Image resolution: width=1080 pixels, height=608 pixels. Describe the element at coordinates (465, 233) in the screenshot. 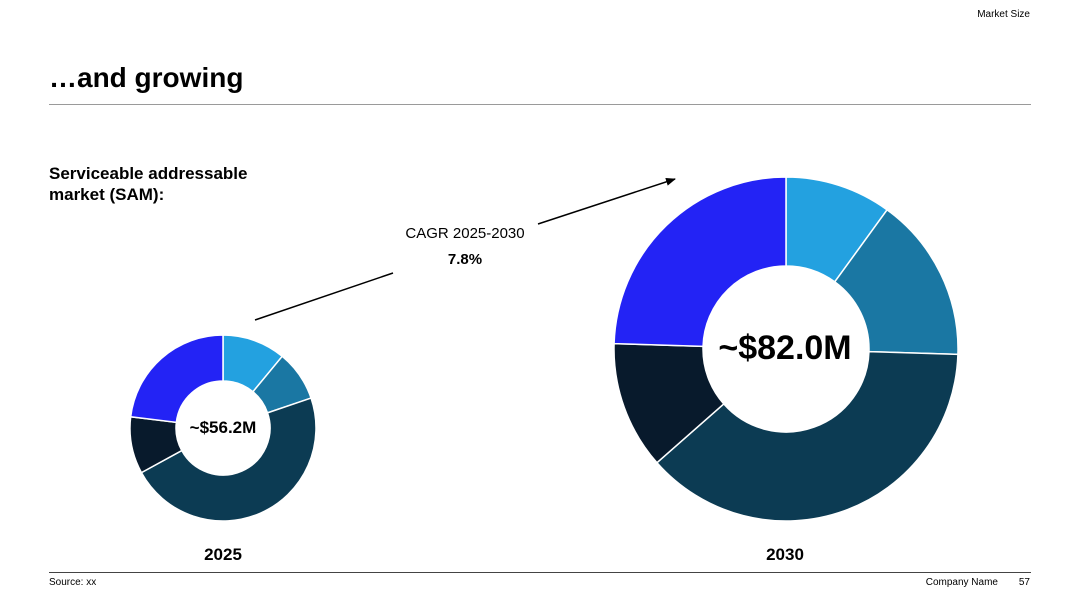

I see `cagr-label: CAGR 2025-2030` at that location.